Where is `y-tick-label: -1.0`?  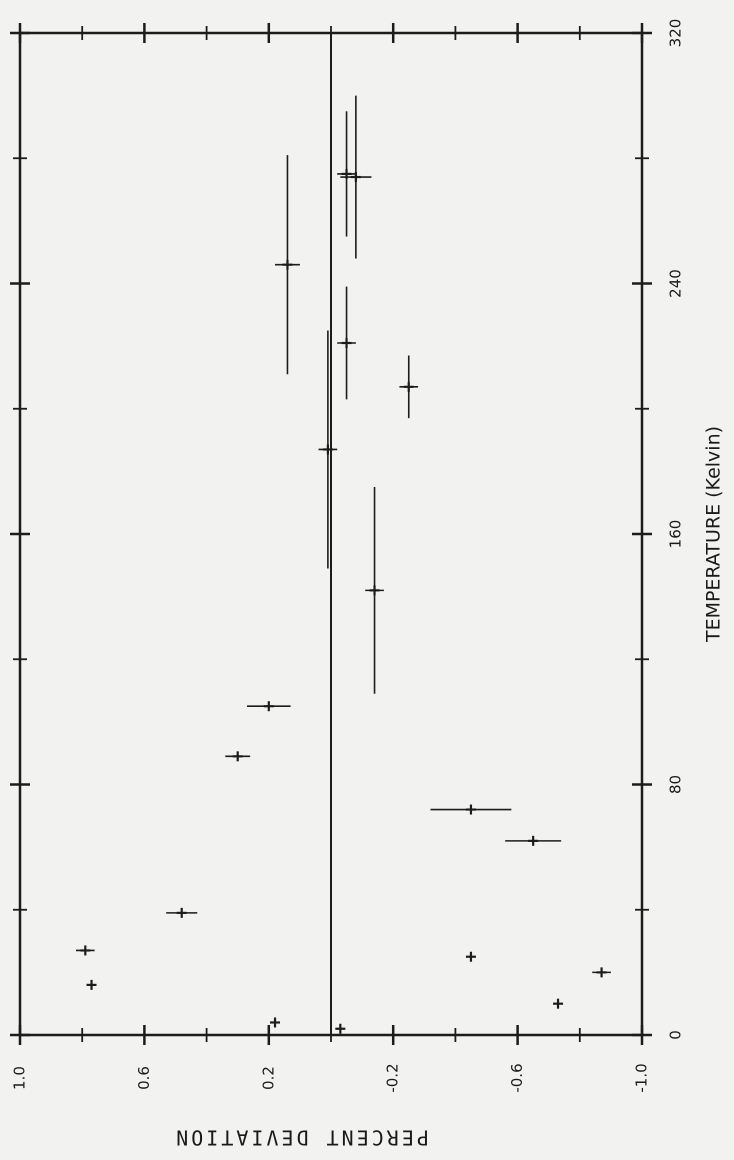
y-tick-label: -1.0 is located at coordinates (642, 1077).